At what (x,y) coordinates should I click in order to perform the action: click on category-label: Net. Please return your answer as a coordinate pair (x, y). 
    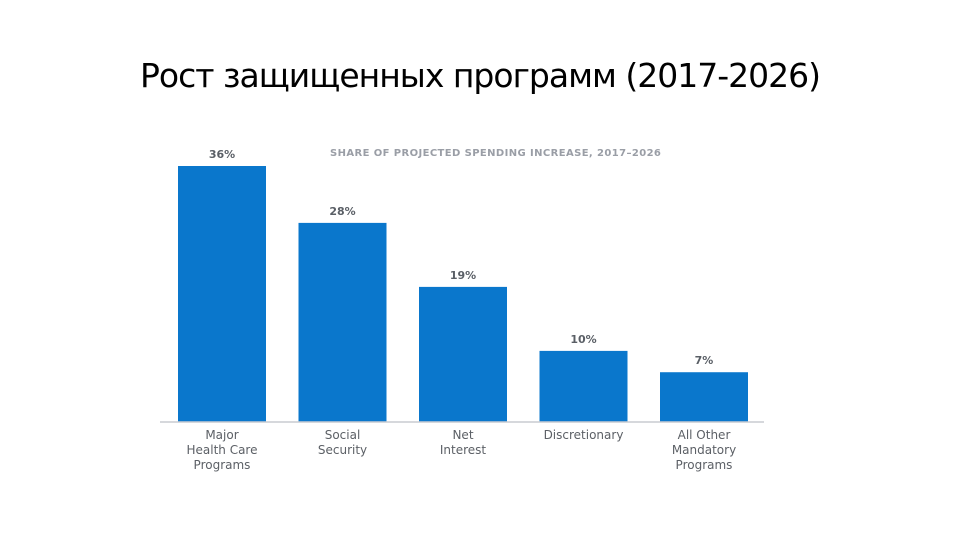
    Looking at the image, I should click on (462, 435).